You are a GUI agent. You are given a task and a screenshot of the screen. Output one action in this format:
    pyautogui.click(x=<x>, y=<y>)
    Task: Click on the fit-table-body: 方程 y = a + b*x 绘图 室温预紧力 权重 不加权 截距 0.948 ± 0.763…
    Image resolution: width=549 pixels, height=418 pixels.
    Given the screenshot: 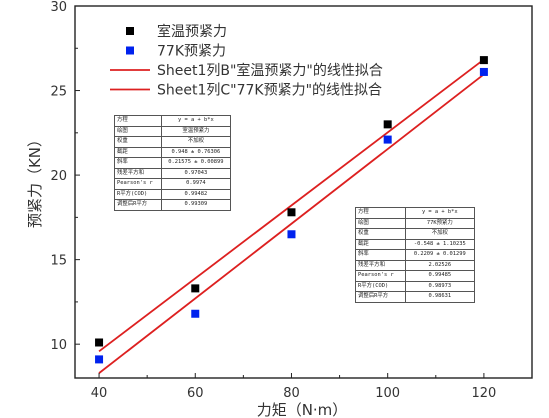 What is the action you would take?
    pyautogui.click(x=173, y=163)
    